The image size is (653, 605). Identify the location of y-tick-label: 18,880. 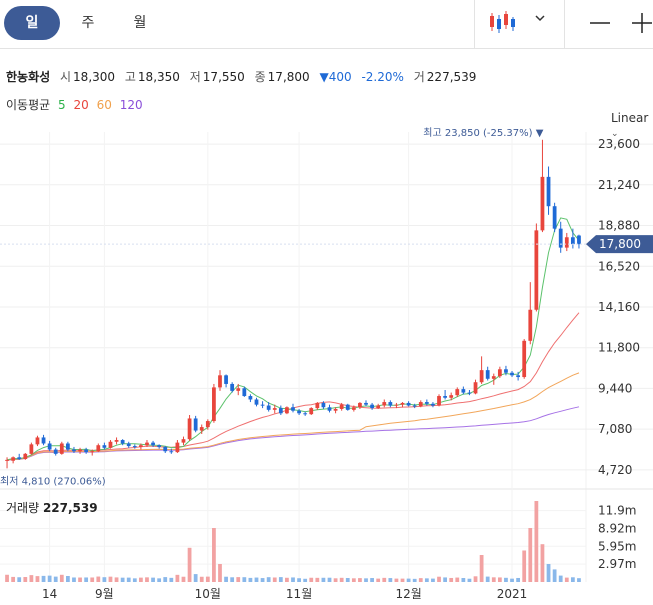
(619, 226).